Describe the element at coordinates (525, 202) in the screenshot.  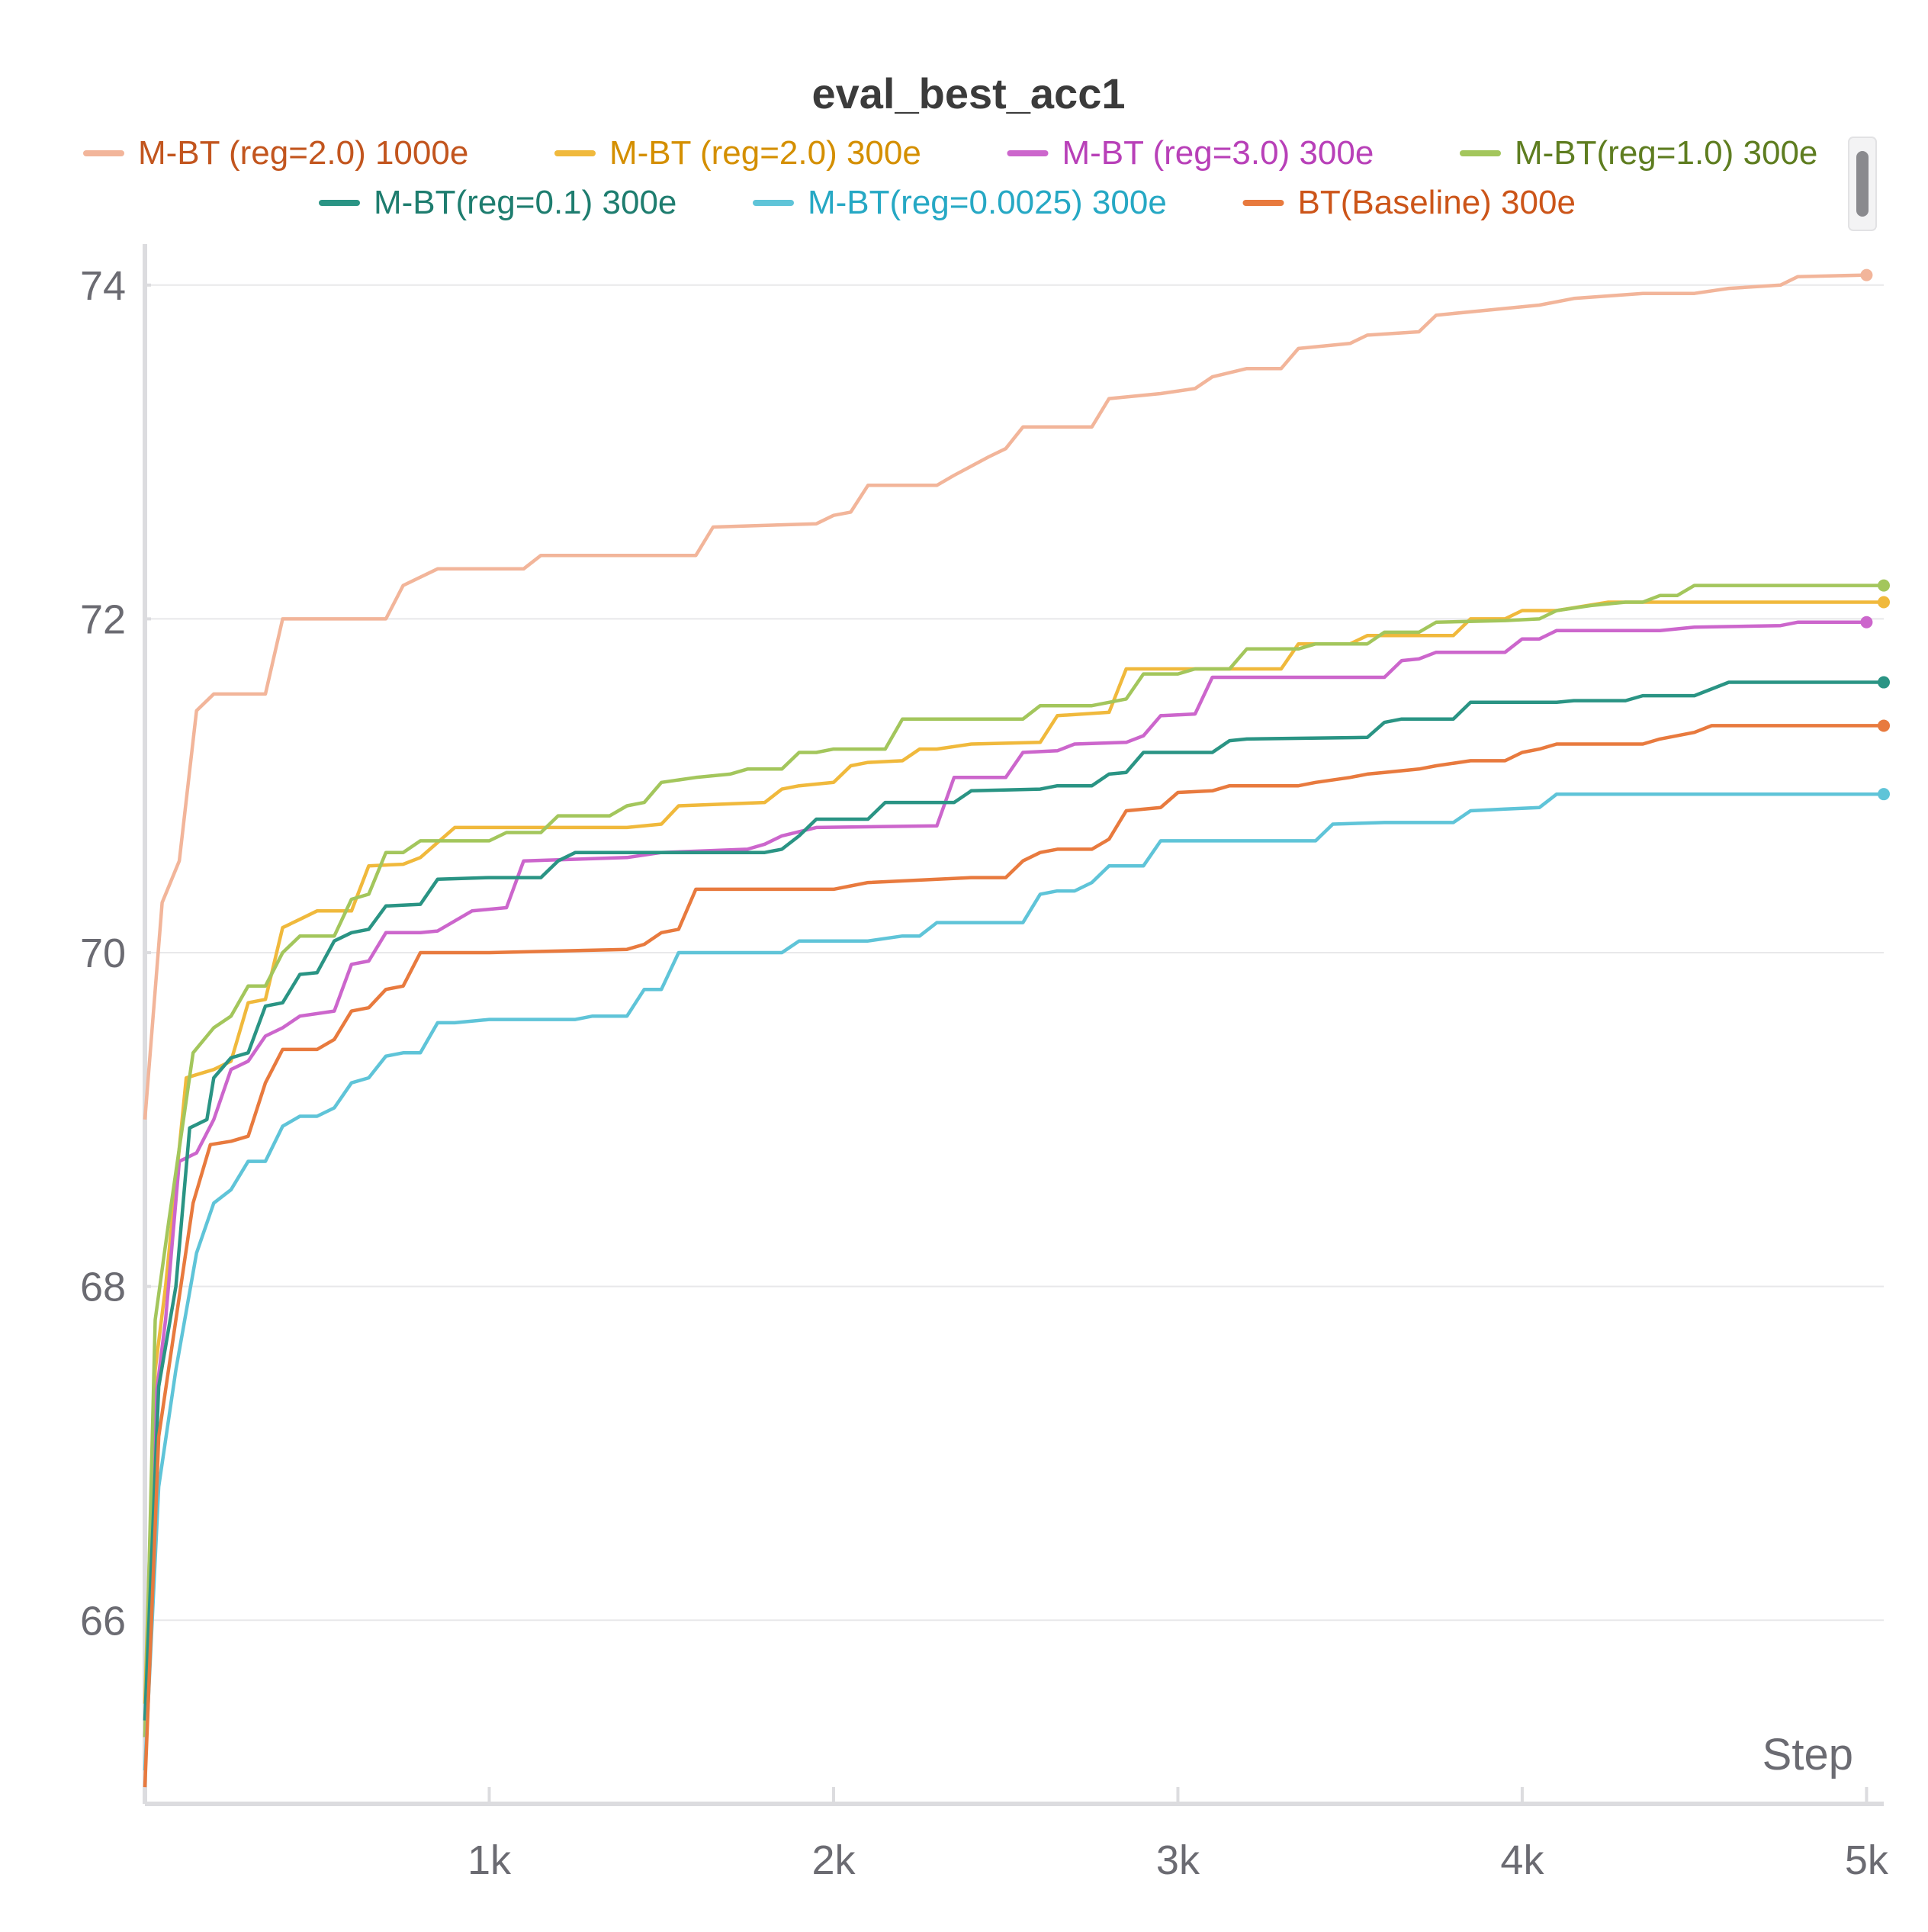
I see `legend-label: M-BT(reg=0.1) 300e` at that location.